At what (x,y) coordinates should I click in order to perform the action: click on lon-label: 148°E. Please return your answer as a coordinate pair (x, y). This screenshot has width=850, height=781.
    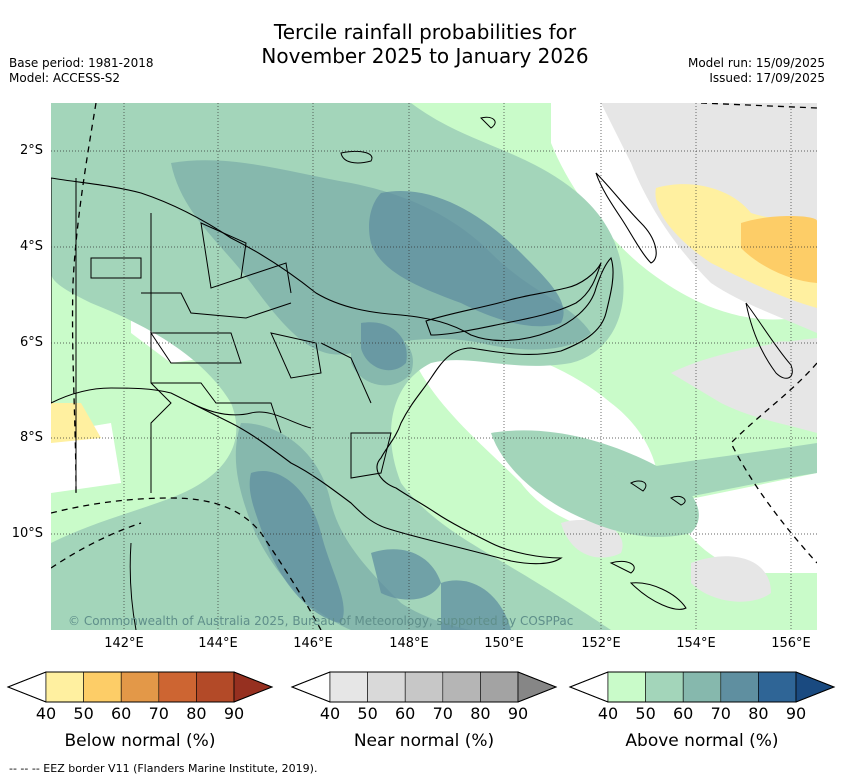
    Looking at the image, I should click on (409, 643).